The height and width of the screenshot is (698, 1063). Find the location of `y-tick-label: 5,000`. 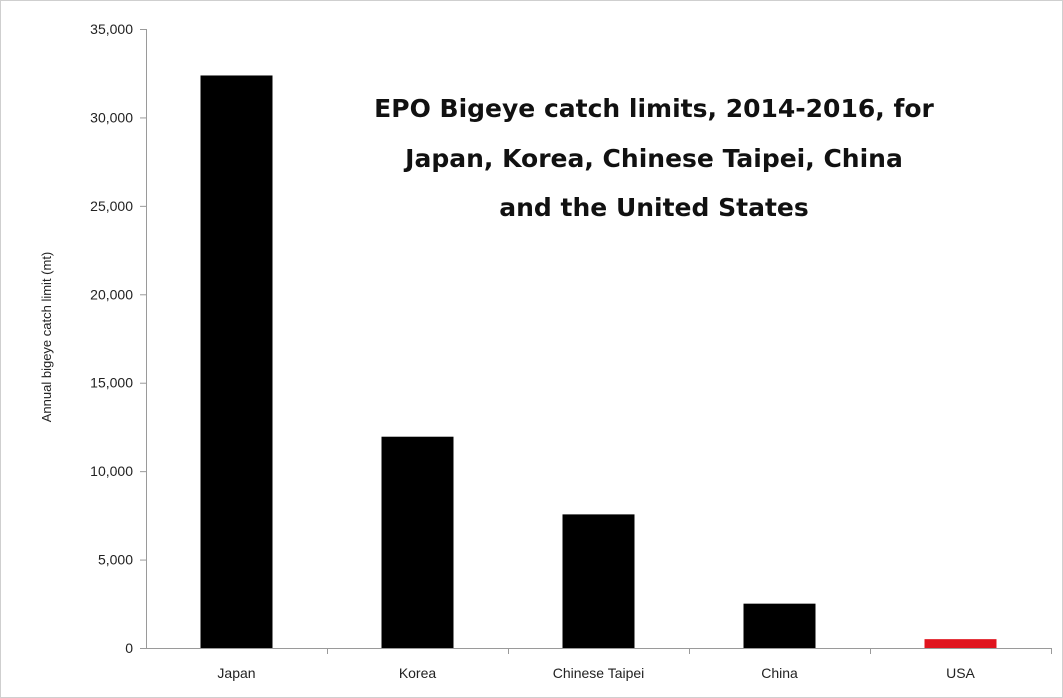

y-tick-label: 5,000 is located at coordinates (115, 560).